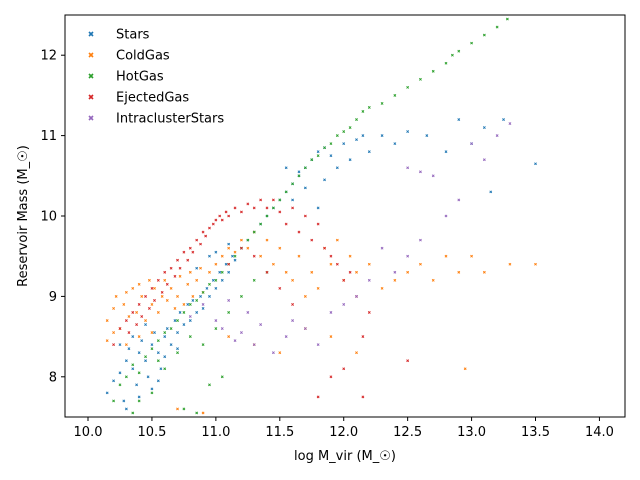 Image resolution: width=640 pixels, height=480 pixels. I want to click on x-tick-label: 10.5, so click(151, 432).